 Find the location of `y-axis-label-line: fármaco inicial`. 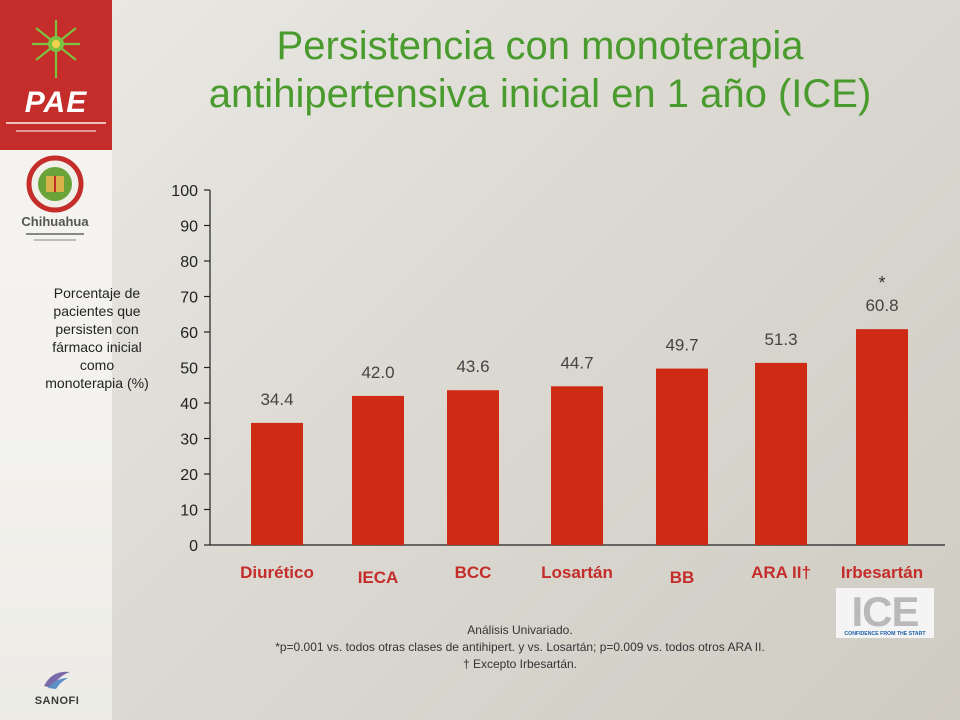

y-axis-label-line: fármaco inicial is located at coordinates (97, 347).